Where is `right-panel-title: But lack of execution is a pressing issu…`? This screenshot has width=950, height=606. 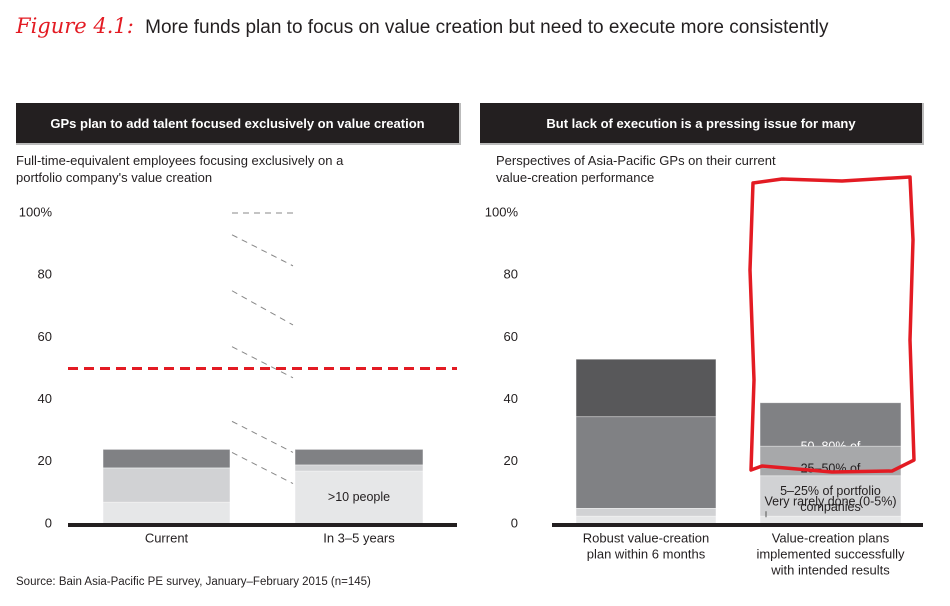
right-panel-title: But lack of execution is a pressing issu… is located at coordinates (701, 123).